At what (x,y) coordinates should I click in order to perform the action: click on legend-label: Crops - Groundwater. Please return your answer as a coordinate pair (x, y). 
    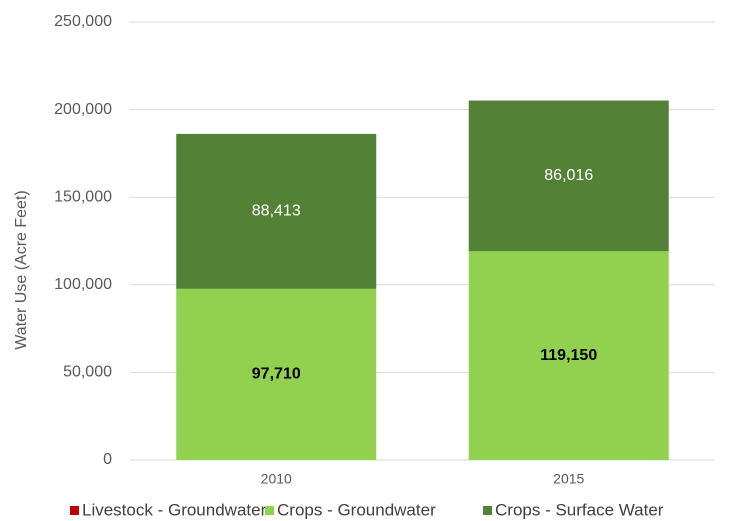
    Looking at the image, I should click on (356, 509).